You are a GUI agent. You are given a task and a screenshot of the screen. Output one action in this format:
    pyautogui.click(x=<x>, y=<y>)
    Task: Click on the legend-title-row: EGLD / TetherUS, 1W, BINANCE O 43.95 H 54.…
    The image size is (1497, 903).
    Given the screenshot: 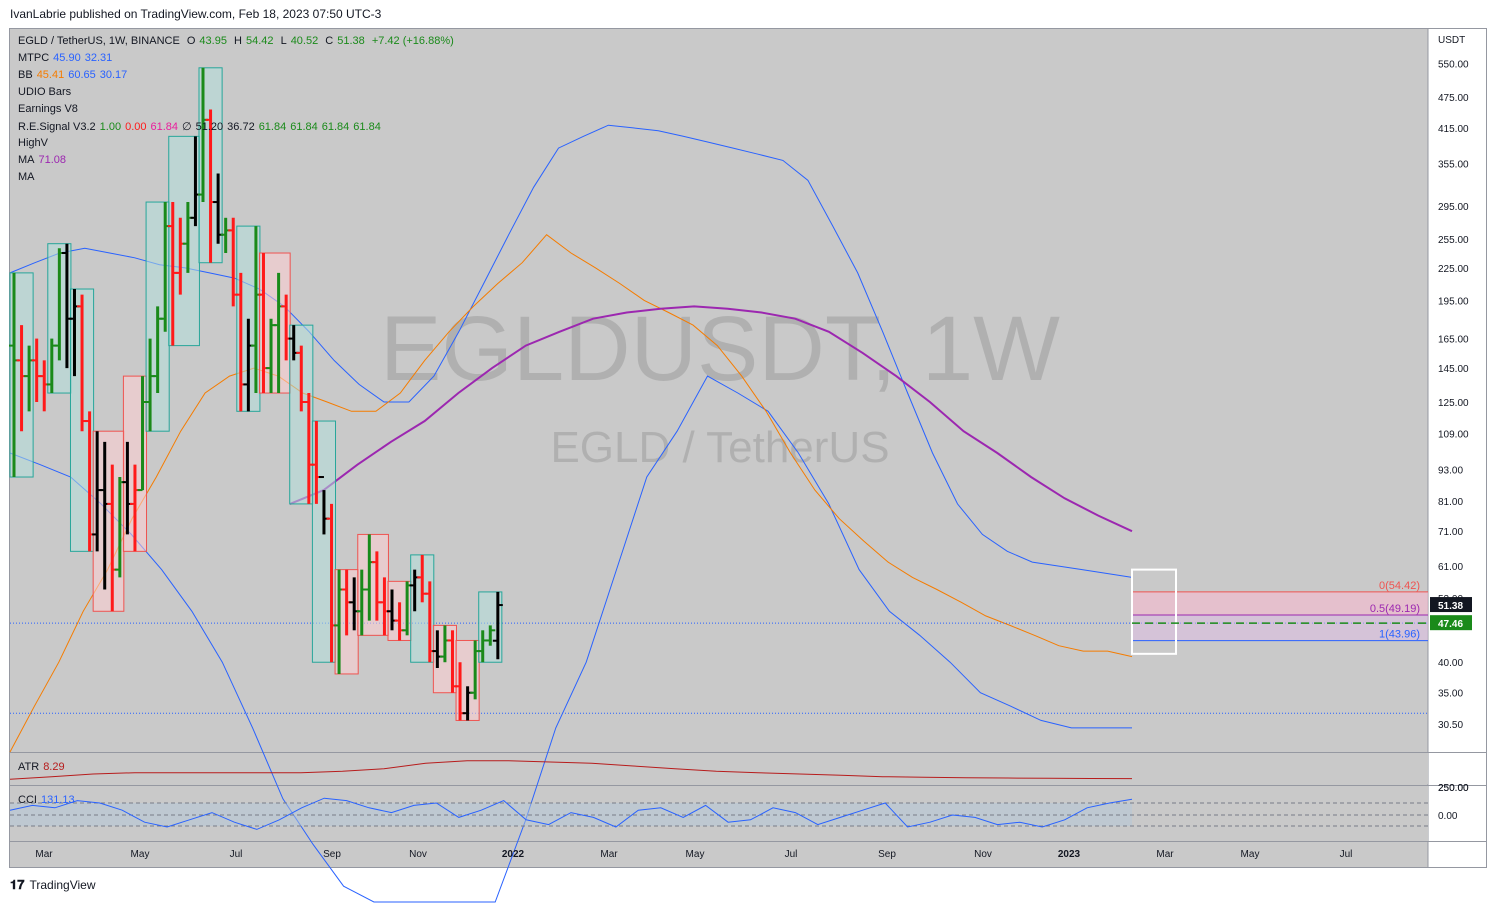 What is the action you would take?
    pyautogui.click(x=238, y=41)
    